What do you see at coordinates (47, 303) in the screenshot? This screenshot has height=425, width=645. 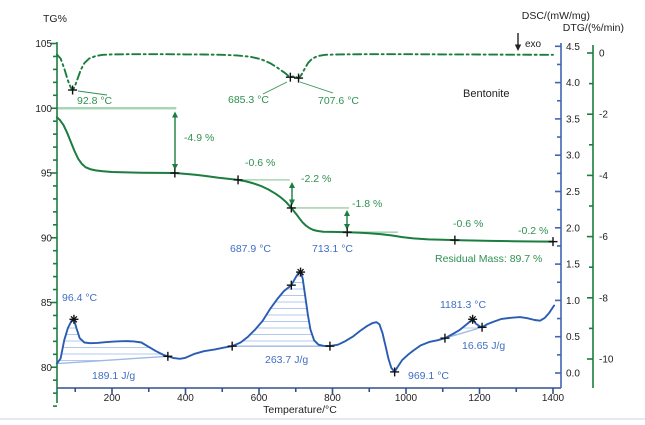 I see `tick-label: 85` at bounding box center [47, 303].